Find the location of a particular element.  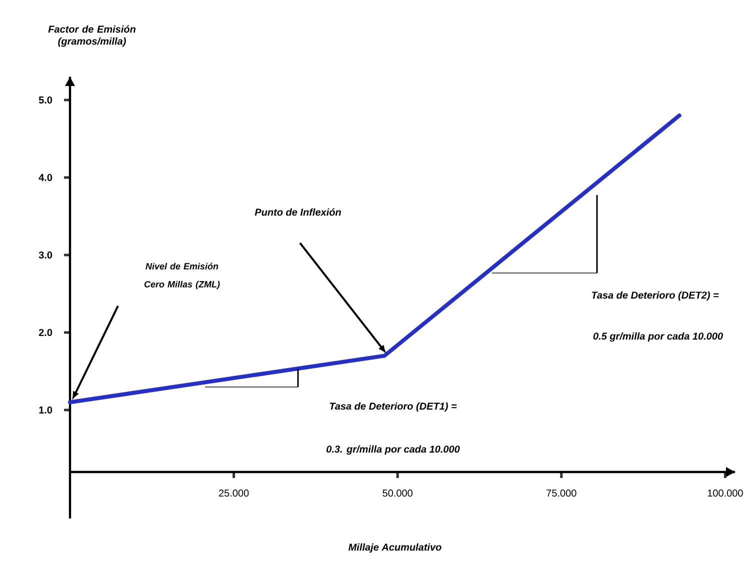

annotation: 0.5 gr/milla por cada 10.000 is located at coordinates (658, 337).